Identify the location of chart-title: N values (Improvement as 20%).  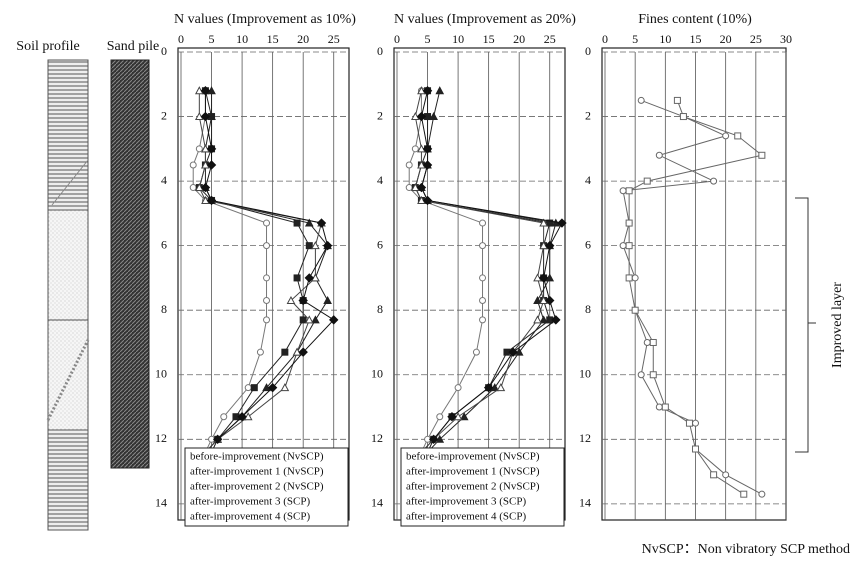
(485, 19).